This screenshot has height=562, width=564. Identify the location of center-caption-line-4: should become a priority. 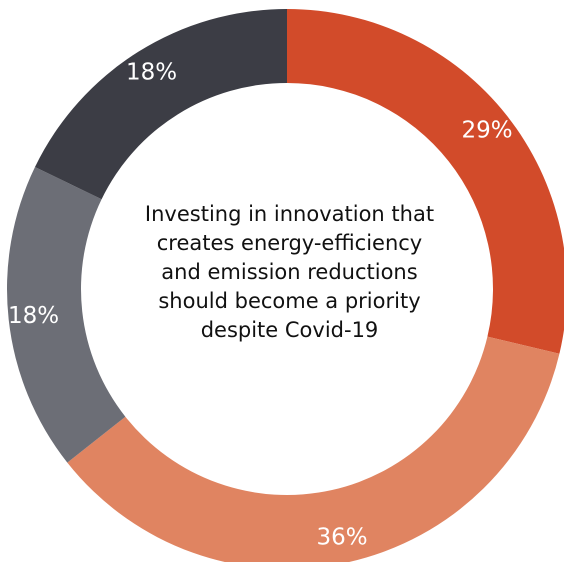
(289, 301).